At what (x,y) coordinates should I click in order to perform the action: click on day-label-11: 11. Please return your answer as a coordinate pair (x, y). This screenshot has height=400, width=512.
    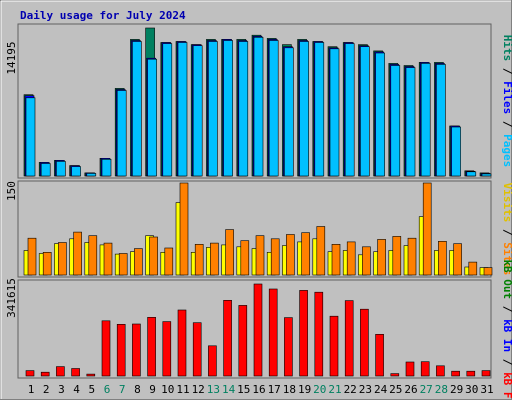
    Looking at the image, I should click on (182, 389).